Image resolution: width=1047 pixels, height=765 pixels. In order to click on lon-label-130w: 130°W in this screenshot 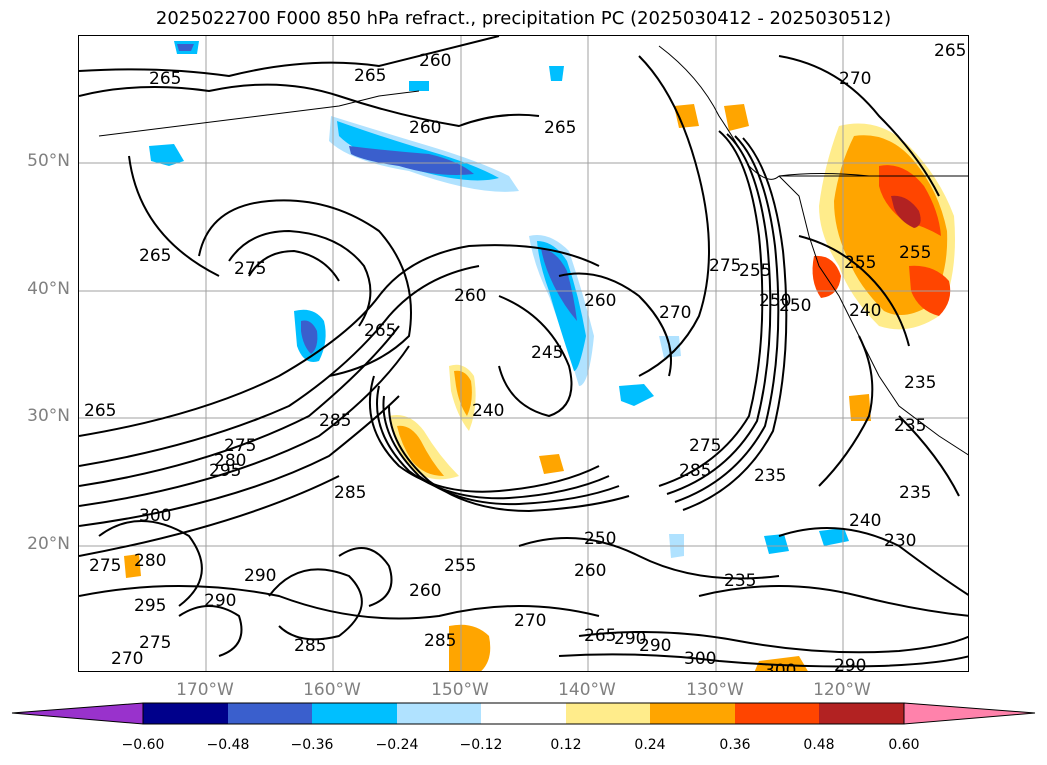, I will do `click(715, 690)`.